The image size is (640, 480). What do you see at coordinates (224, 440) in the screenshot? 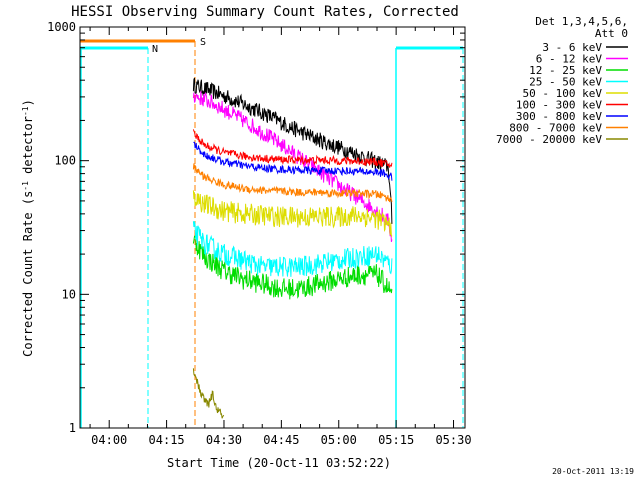
I see `x-tick-label: 04:30` at bounding box center [224, 440].